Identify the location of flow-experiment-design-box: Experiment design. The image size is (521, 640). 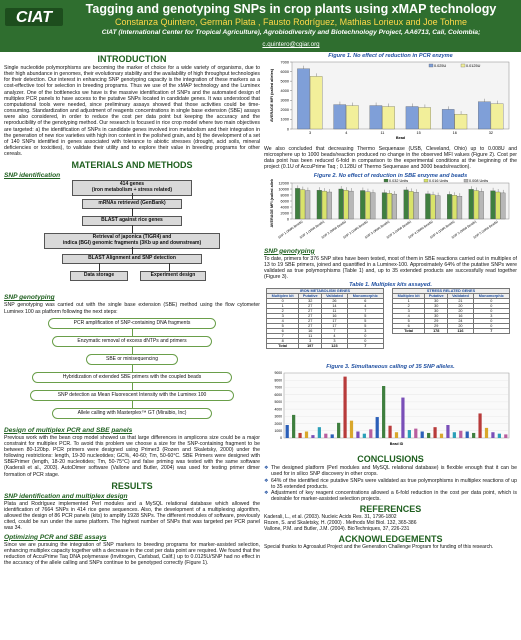
(173, 276).